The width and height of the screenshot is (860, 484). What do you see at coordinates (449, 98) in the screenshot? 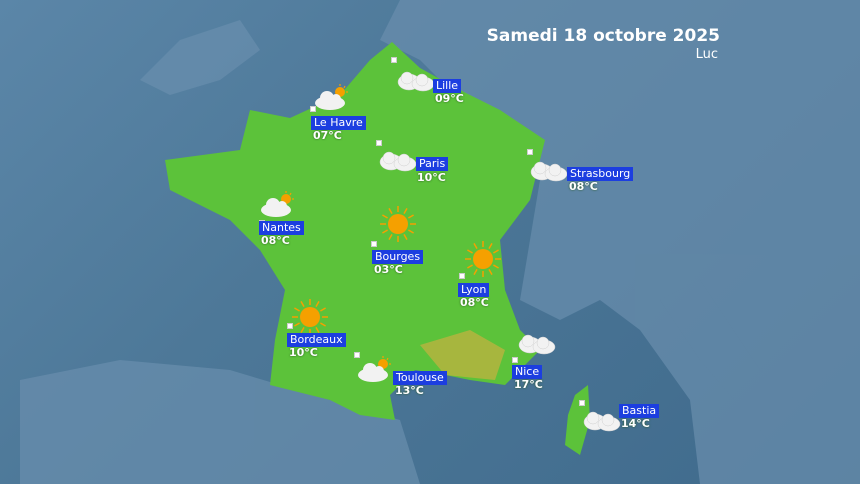
I see `city-temperature: 09°C` at bounding box center [449, 98].